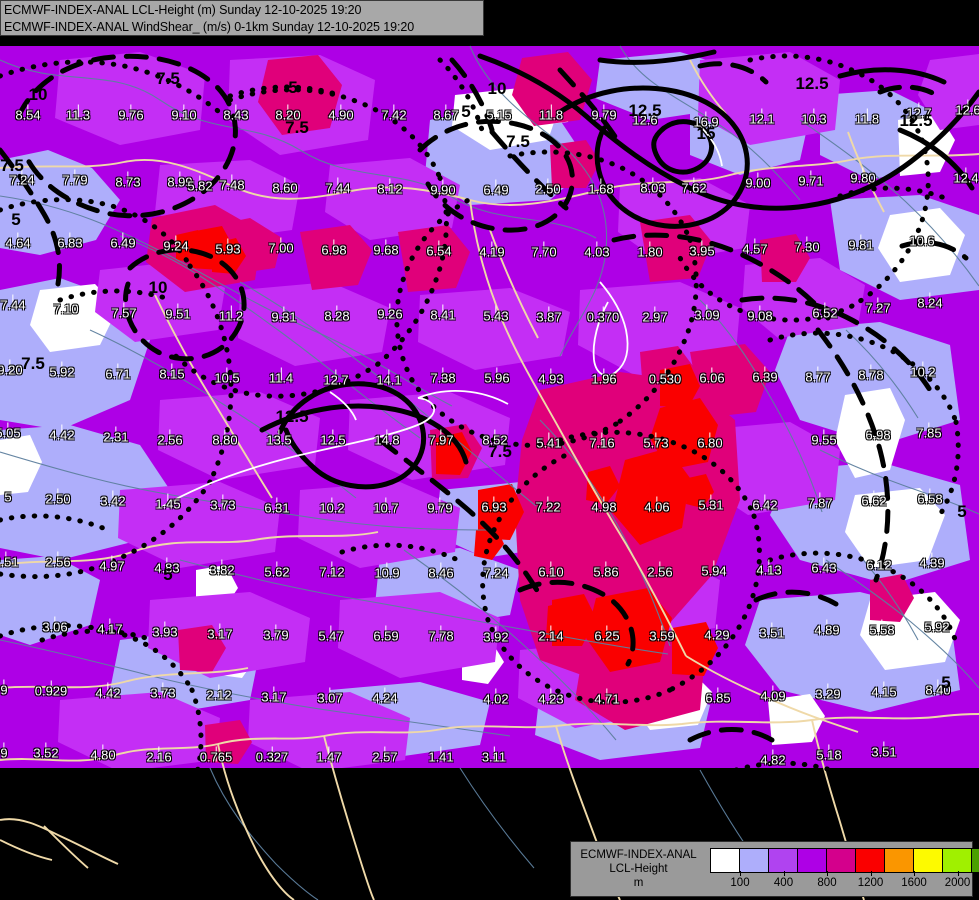 This screenshot has width=979, height=900. I want to click on legend-tick-label: 1200, so click(870, 883).